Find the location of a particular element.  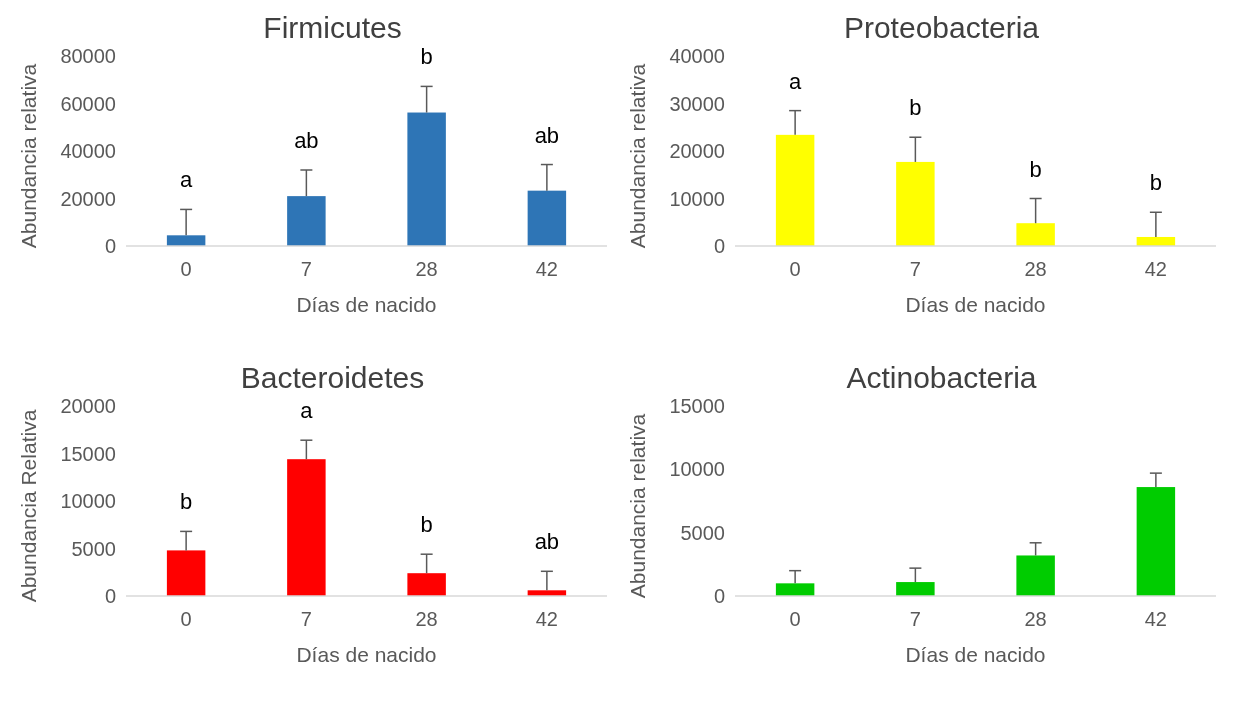

chart-title: Bacteroidetes is located at coordinates (332, 377).